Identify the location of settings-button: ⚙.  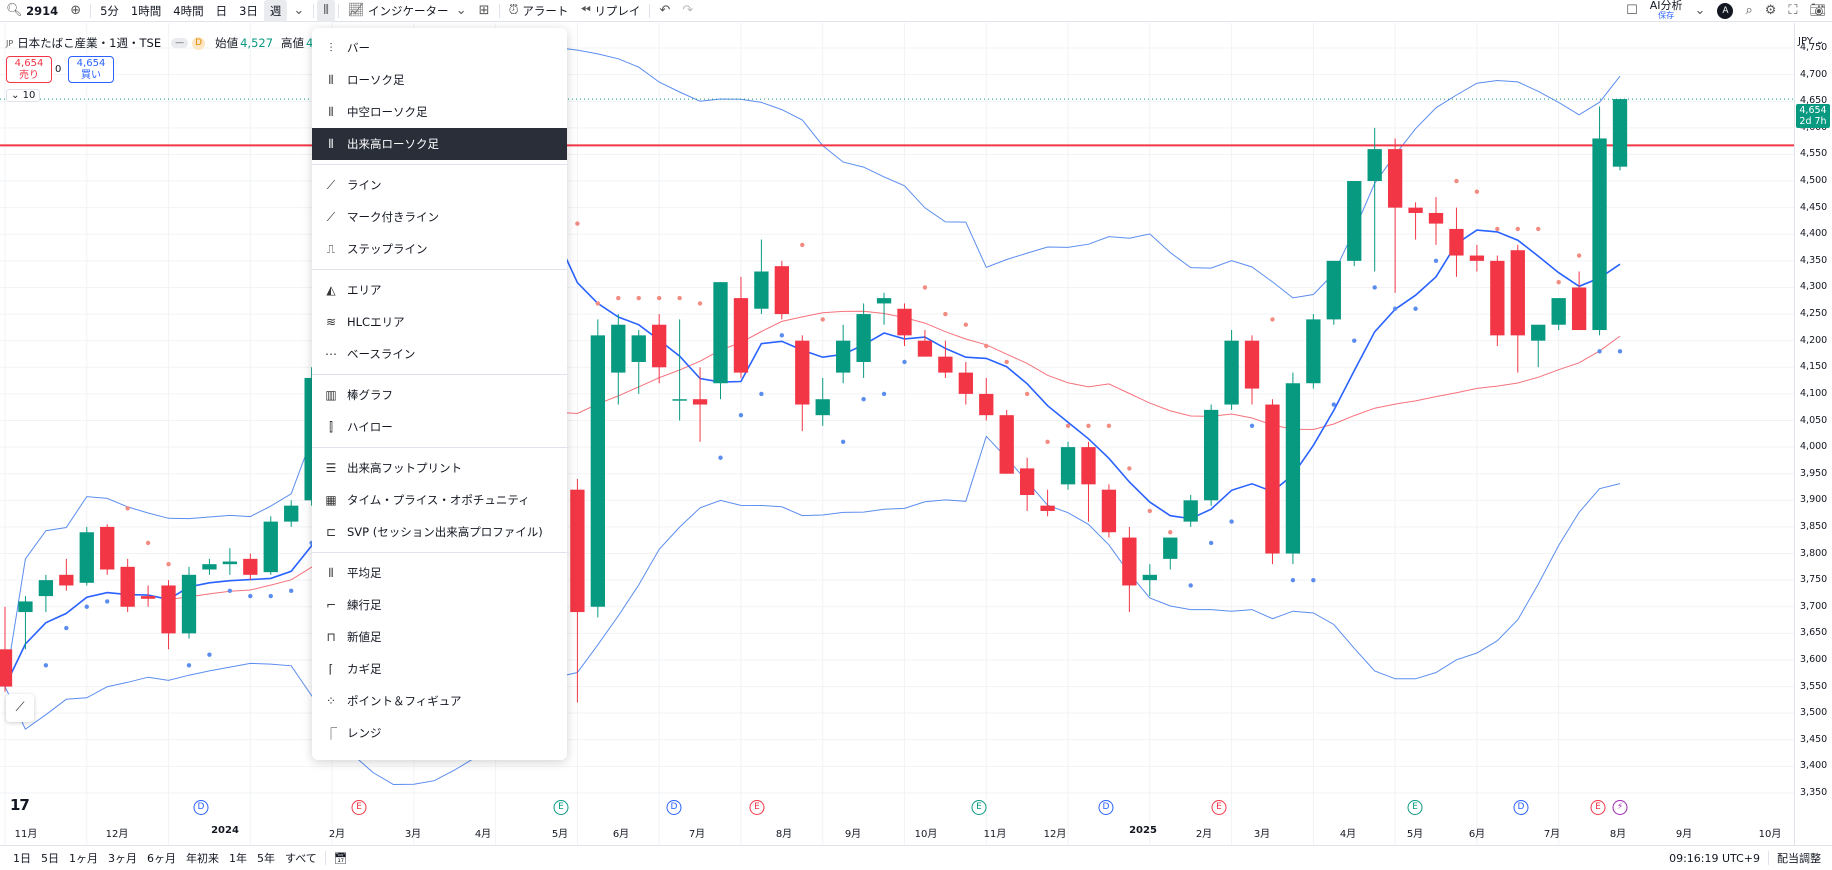
(1771, 11).